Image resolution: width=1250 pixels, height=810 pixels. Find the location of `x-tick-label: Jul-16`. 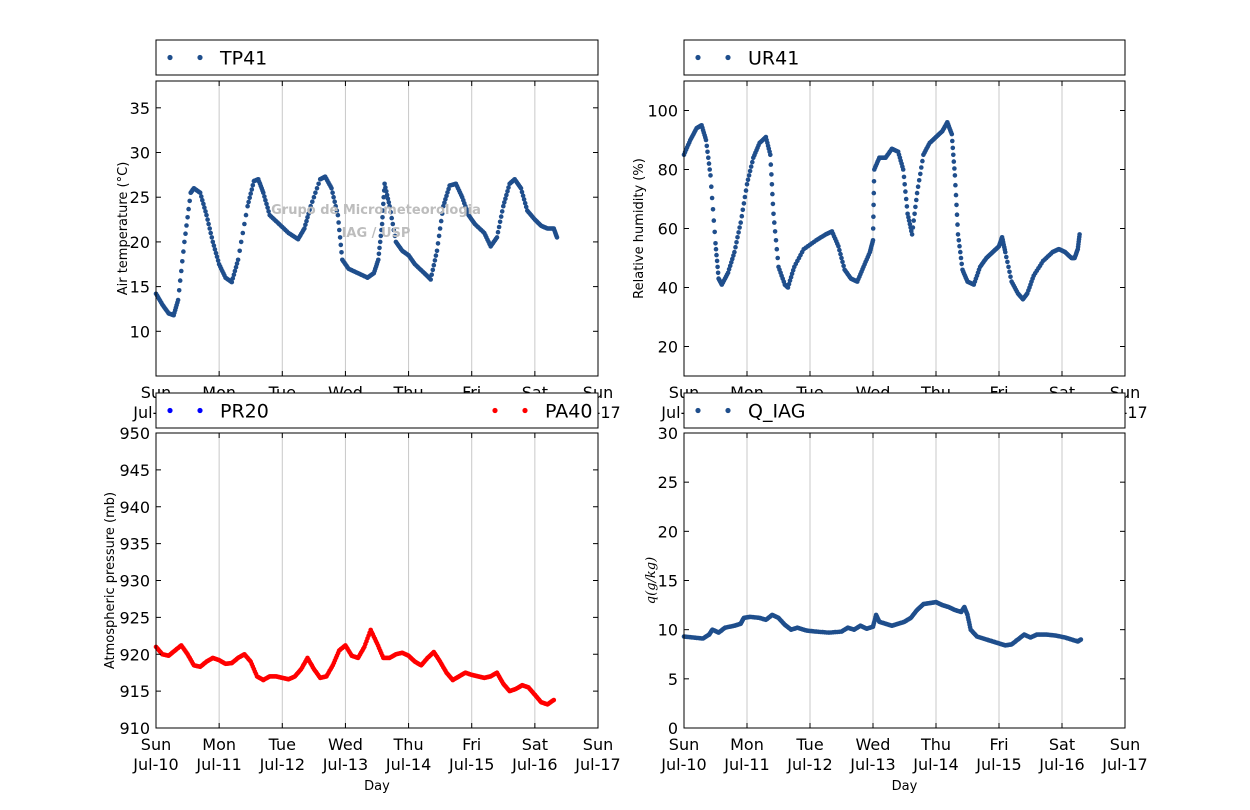

x-tick-label: Jul-16 is located at coordinates (1061, 764).